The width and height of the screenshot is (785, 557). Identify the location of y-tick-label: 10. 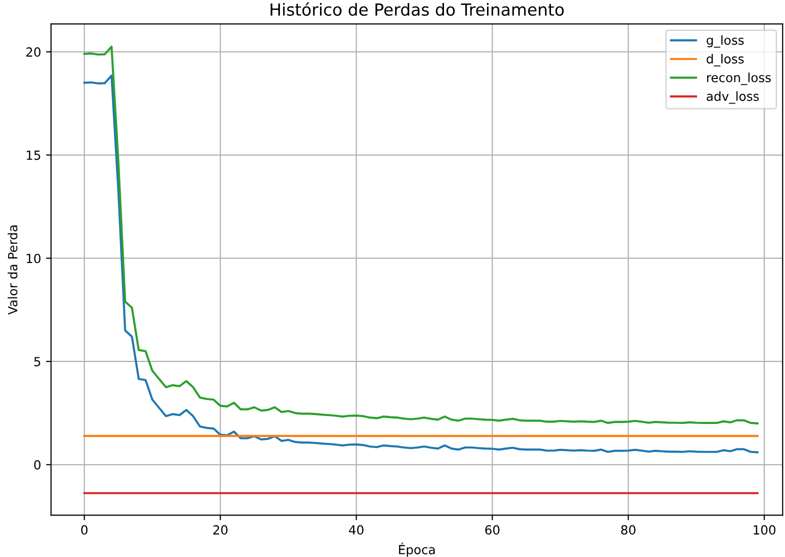
(33, 259).